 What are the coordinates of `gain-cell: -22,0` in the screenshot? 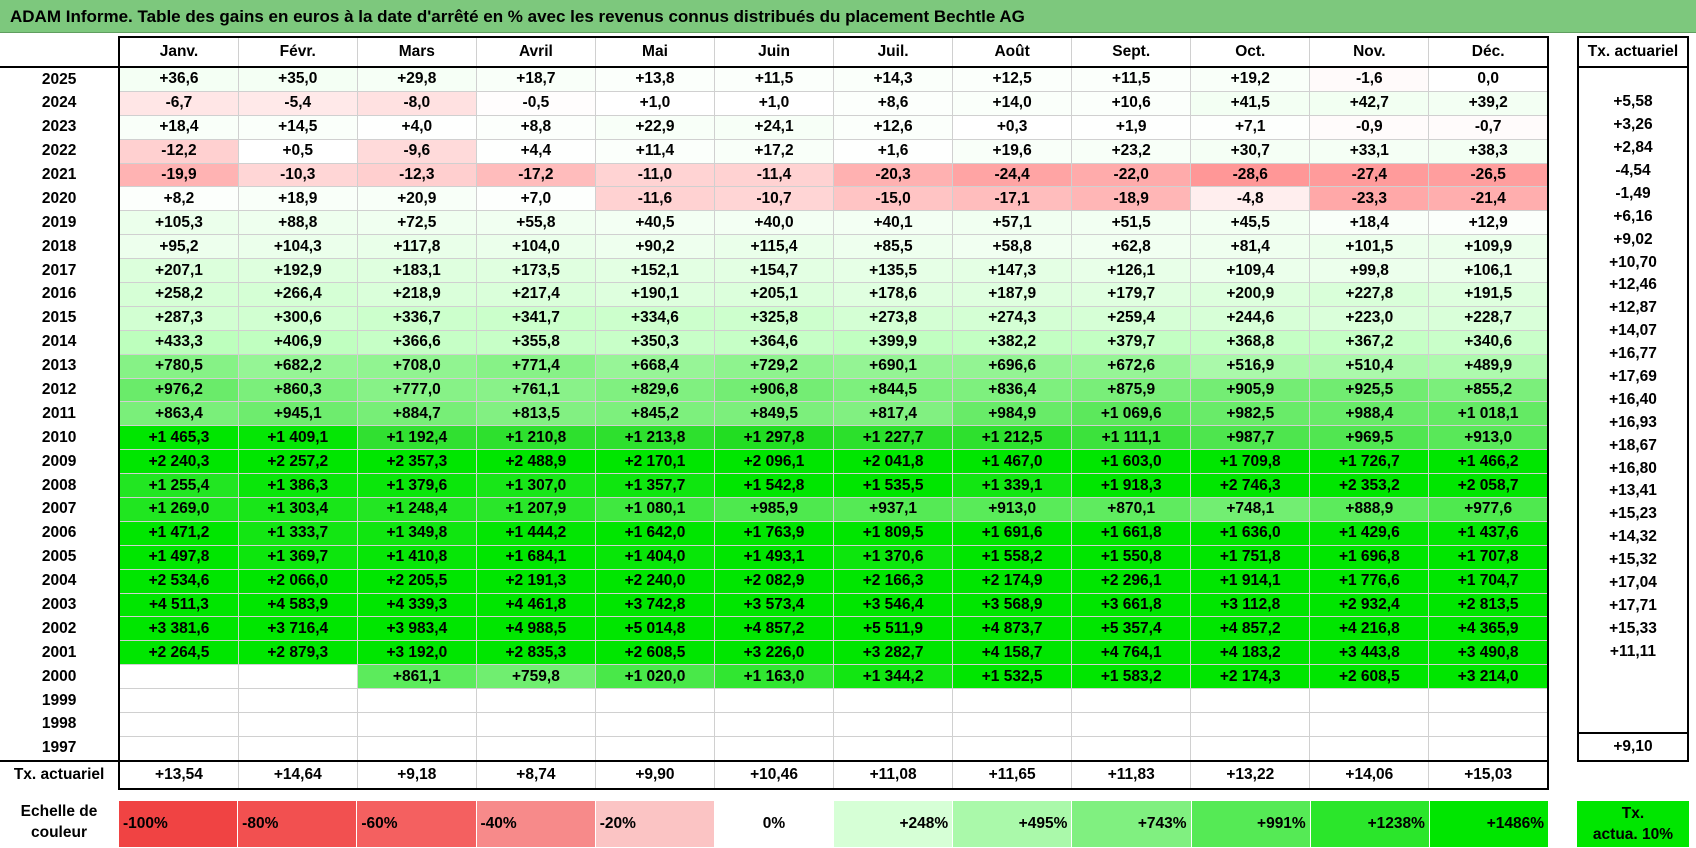 It's located at (1131, 175).